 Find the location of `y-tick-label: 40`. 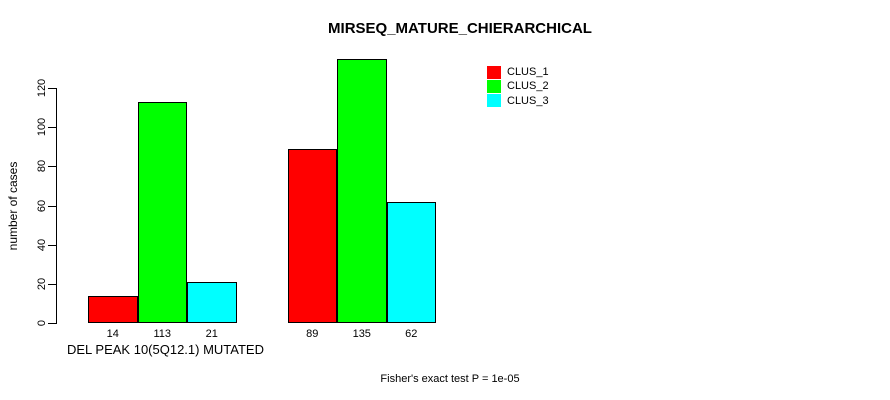

y-tick-label: 40 is located at coordinates (42, 244).